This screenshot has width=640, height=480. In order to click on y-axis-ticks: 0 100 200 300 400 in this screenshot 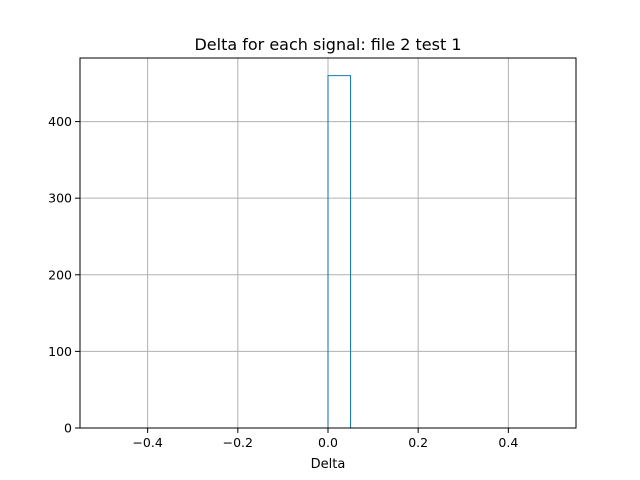, I will do `click(64, 275)`.